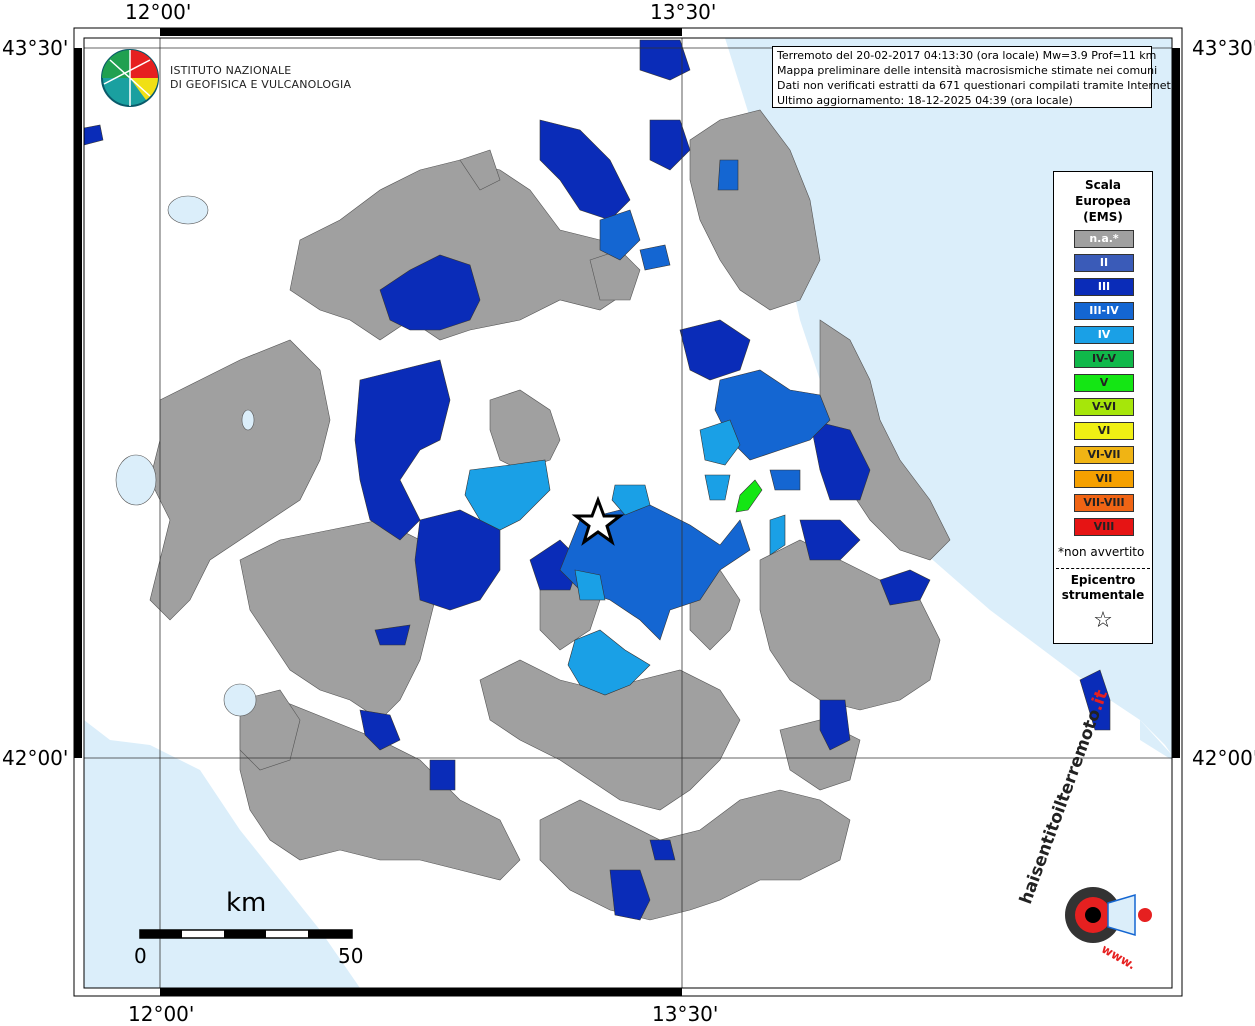  I want to click on ingv-logo-globe, so click(130, 78).